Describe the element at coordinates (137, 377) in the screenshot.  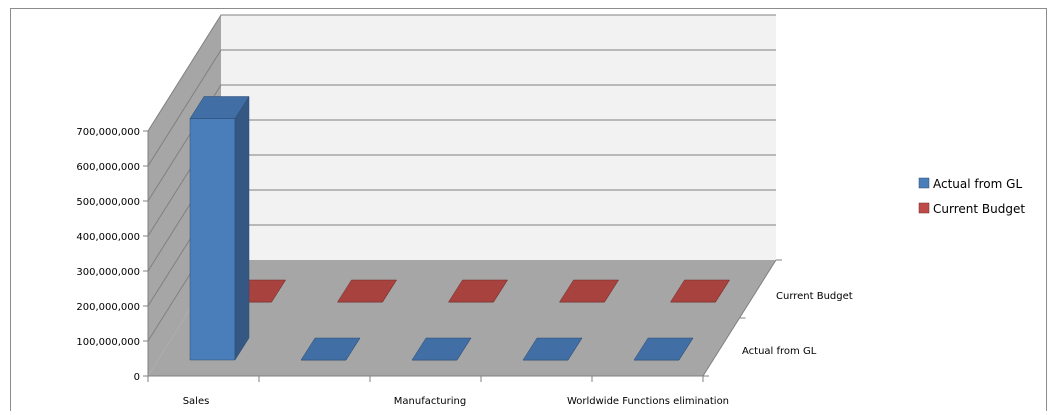
I see `y-tick-label: 0` at that location.